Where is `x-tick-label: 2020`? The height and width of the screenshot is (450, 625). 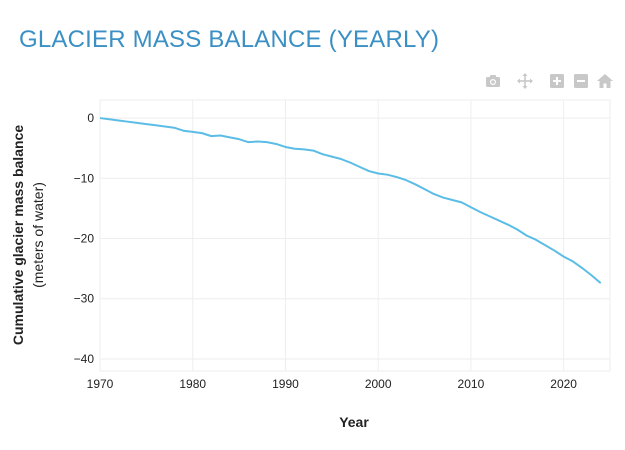
x-tick-label: 2020 is located at coordinates (563, 384).